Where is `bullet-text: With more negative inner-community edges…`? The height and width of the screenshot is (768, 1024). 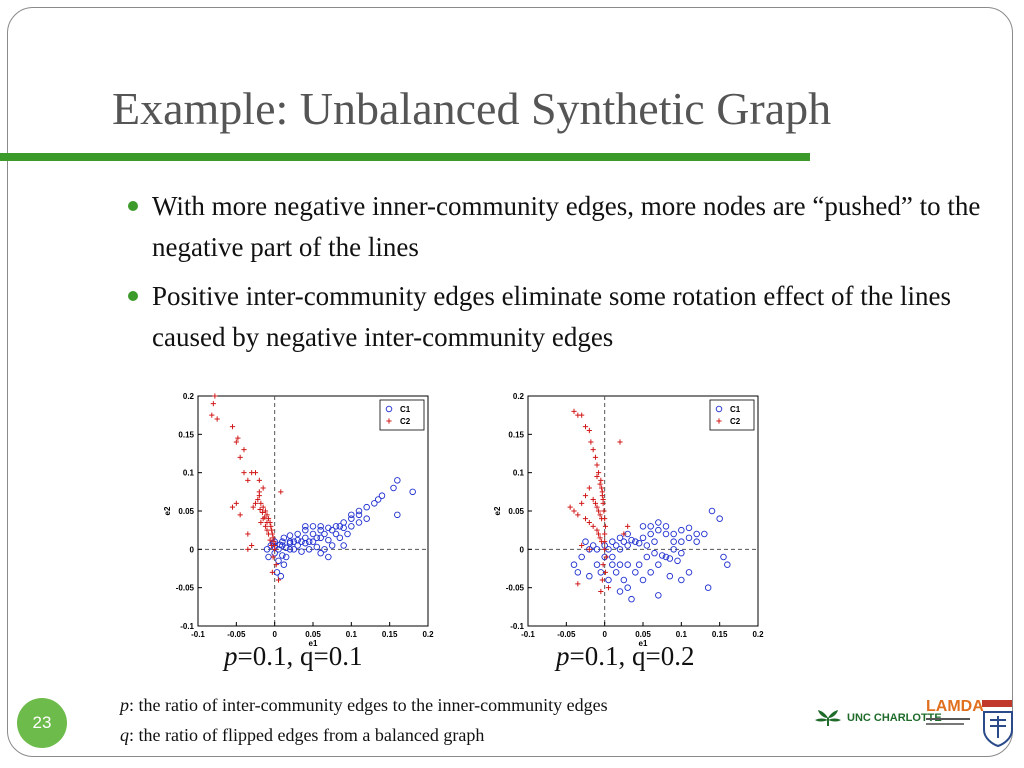
bullet-text: With more negative inner-community edges… is located at coordinates (566, 226).